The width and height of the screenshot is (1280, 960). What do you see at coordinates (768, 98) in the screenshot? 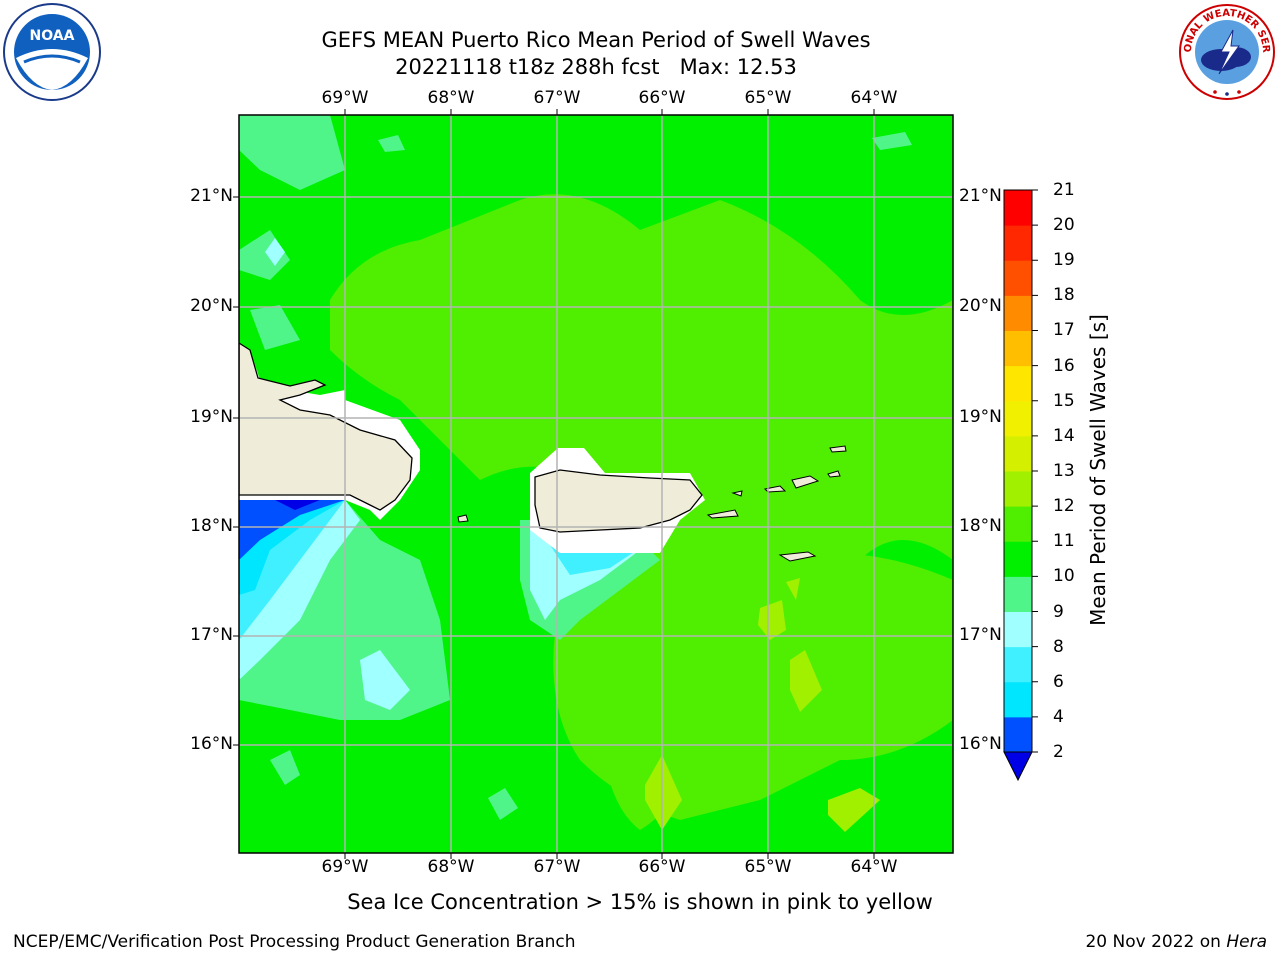
I see `lon-label-top-65w: 65°W` at bounding box center [768, 98].